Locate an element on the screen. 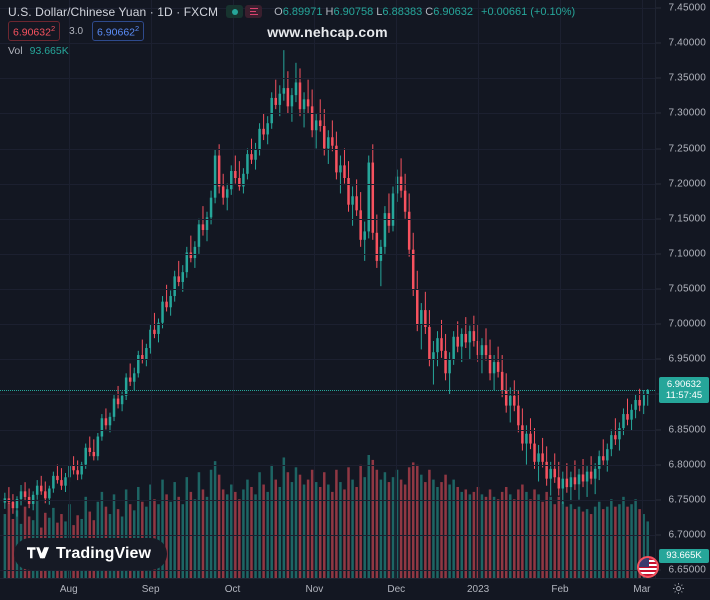  time-tick-label: Oct is located at coordinates (232, 589).